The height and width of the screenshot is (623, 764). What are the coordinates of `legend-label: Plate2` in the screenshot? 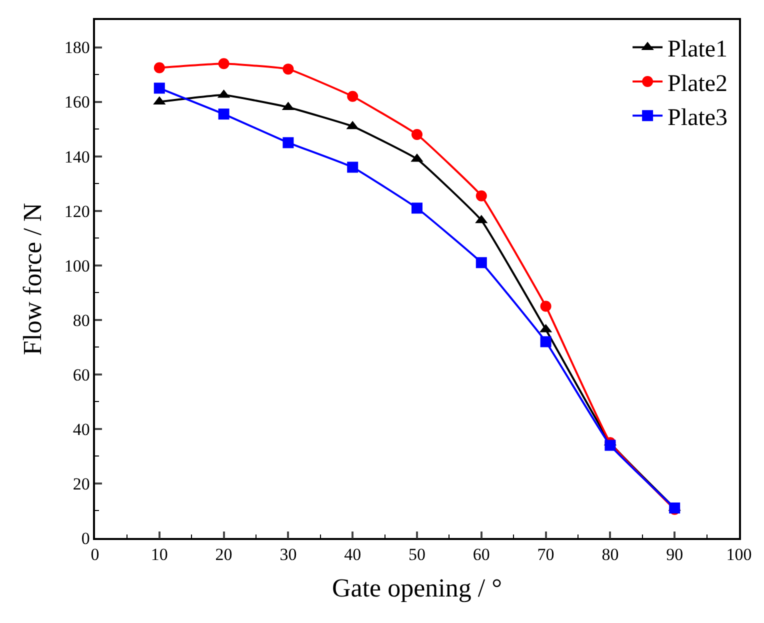 It's located at (698, 83).